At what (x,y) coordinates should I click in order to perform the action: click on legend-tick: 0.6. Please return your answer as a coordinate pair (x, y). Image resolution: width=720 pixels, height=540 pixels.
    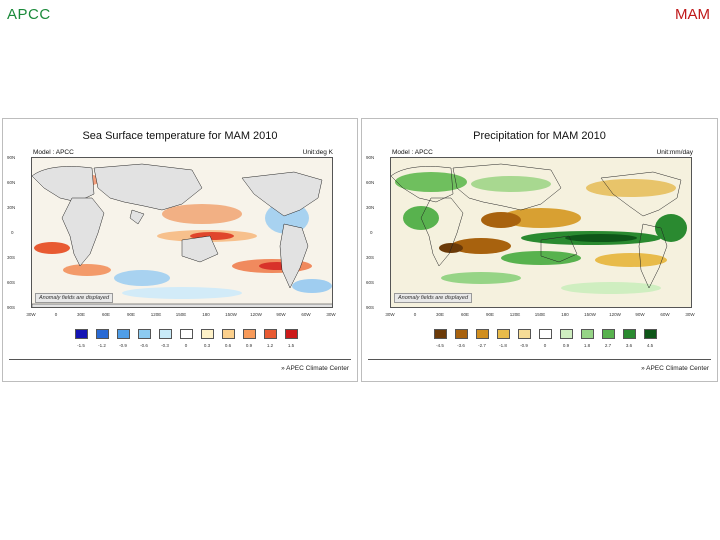
    Looking at the image, I should click on (228, 345).